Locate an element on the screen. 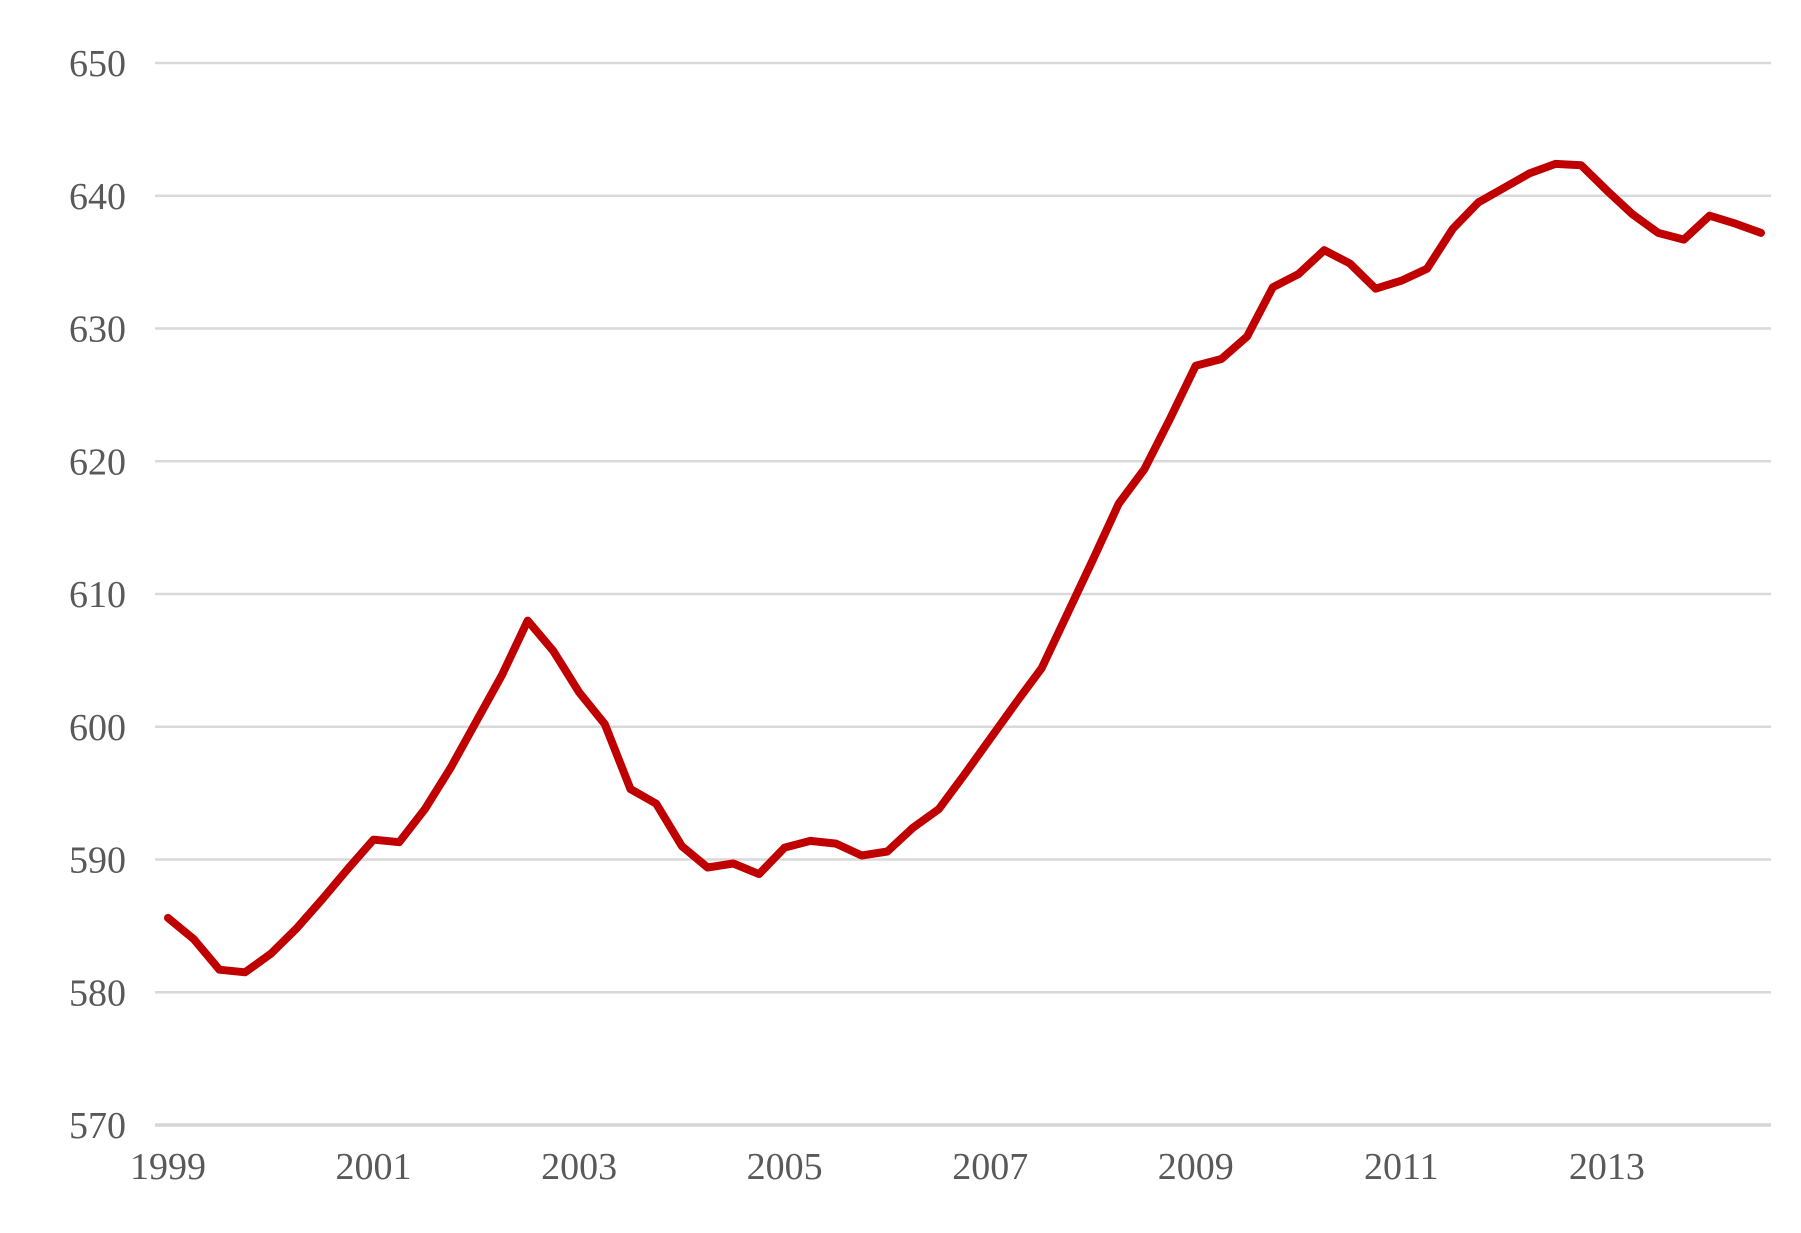  y-tick-label-630: 630 is located at coordinates (97, 330).